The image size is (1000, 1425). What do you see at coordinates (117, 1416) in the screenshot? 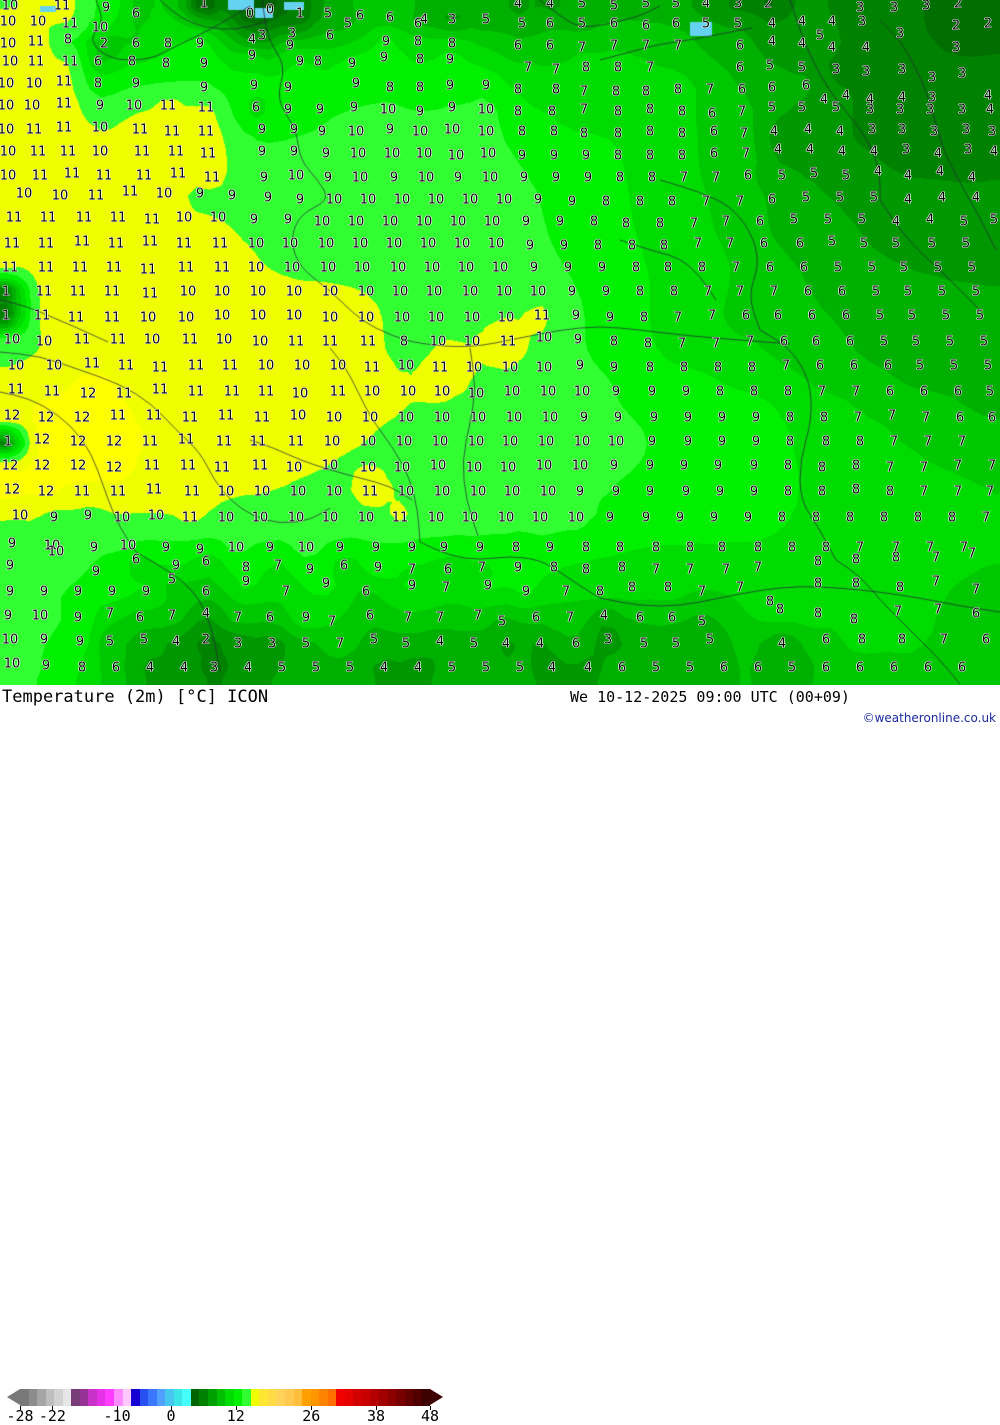
I see `colorbar-tick-label: -10` at bounding box center [117, 1416].